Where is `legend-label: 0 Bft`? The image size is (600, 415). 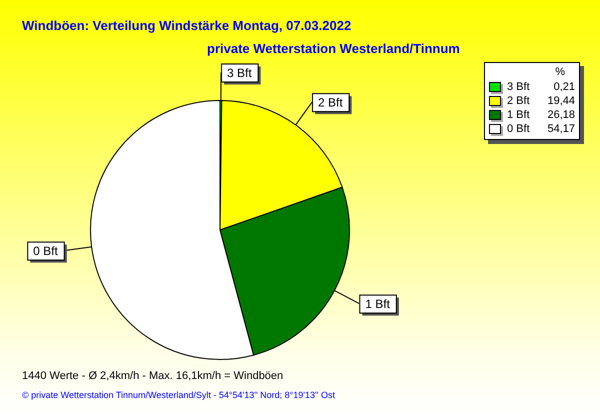
legend-label: 0 Bft is located at coordinates (519, 129).